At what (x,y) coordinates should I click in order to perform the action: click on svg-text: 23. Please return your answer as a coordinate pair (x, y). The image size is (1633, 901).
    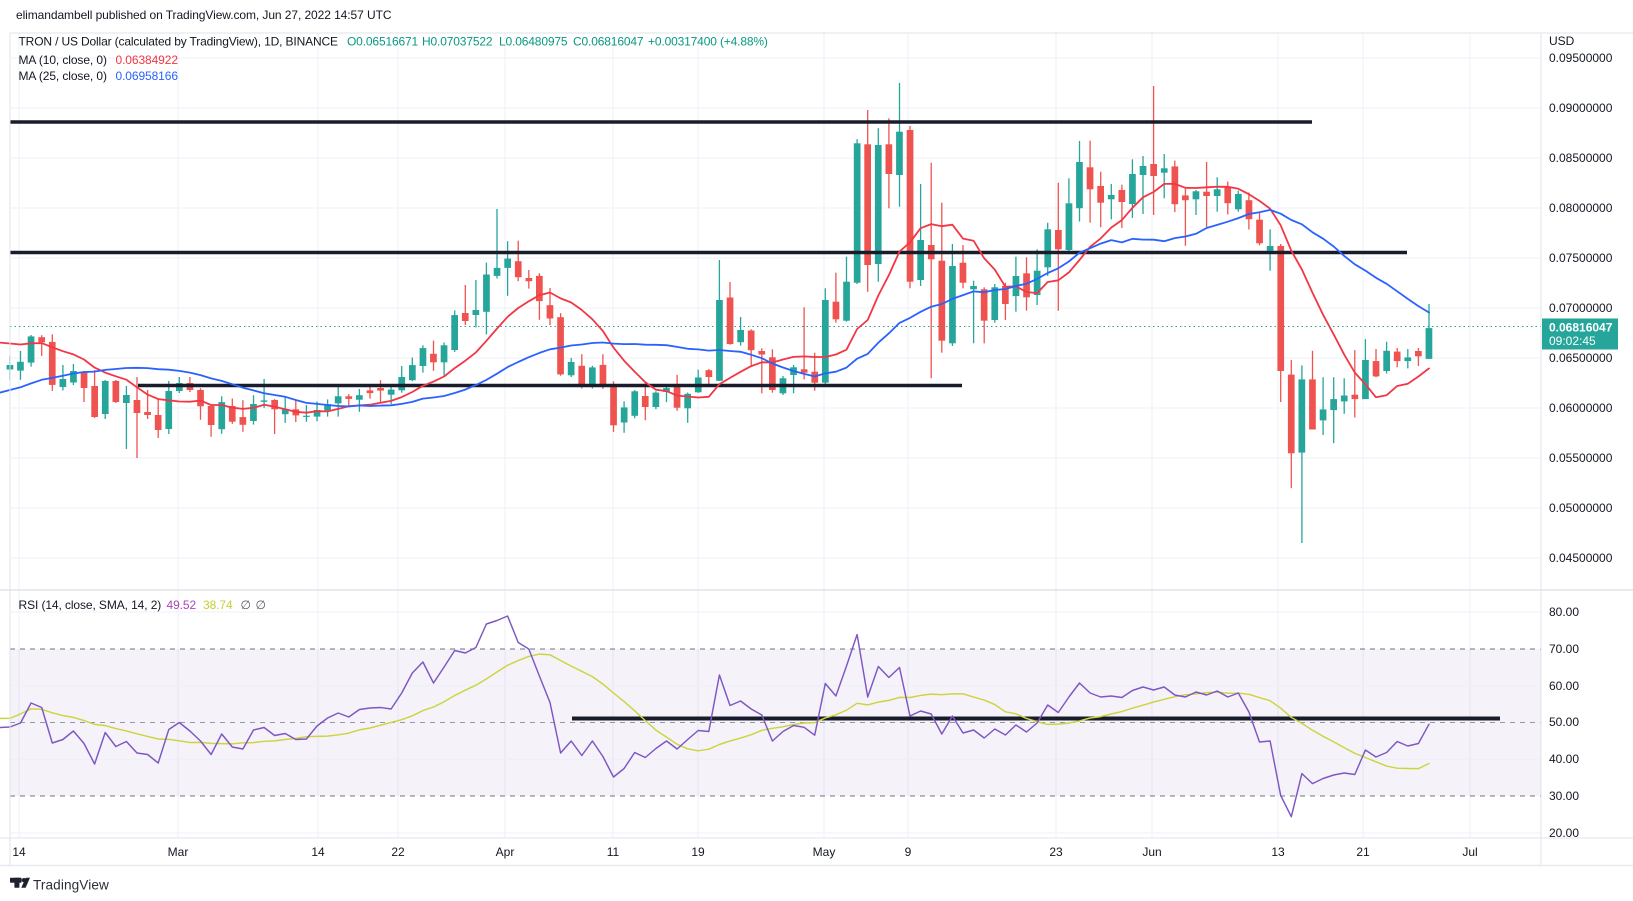
    Looking at the image, I should click on (1056, 852).